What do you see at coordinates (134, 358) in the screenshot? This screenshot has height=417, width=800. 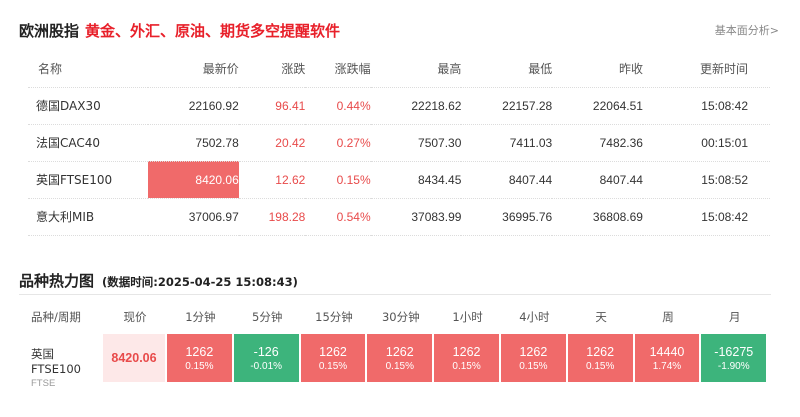 I see `current-price: 8420.06` at bounding box center [134, 358].